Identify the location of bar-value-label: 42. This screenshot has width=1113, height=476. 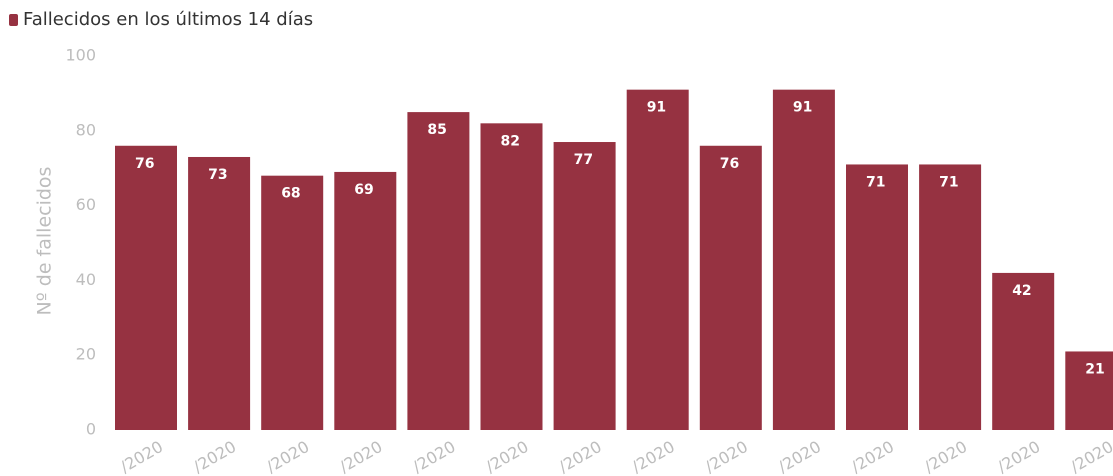
(1021, 291).